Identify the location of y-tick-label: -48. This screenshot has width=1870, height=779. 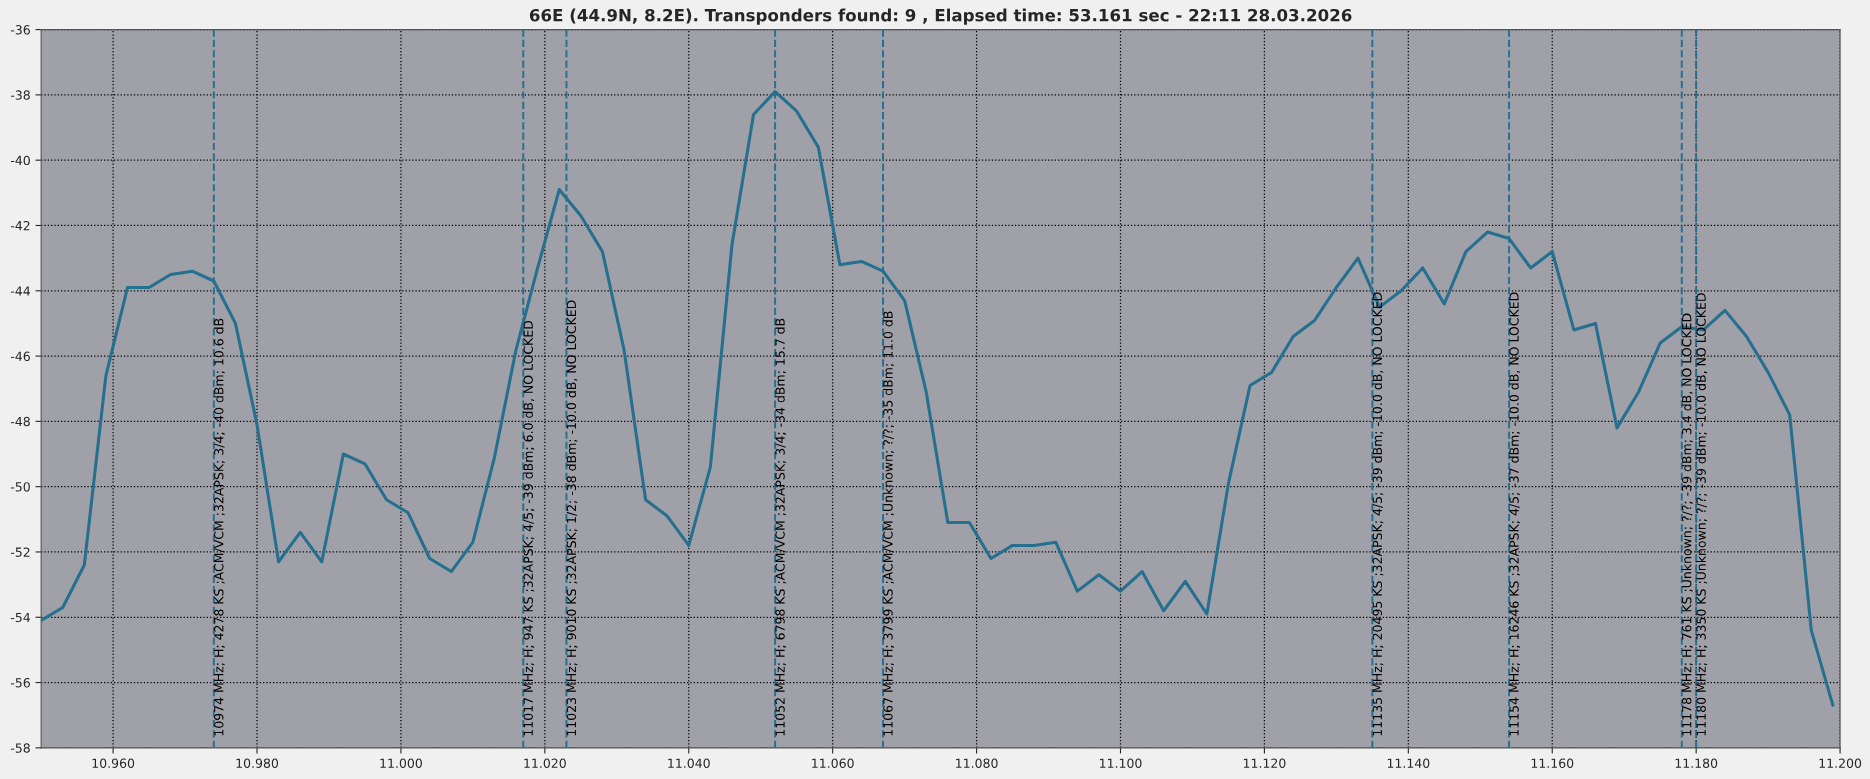
(20, 421).